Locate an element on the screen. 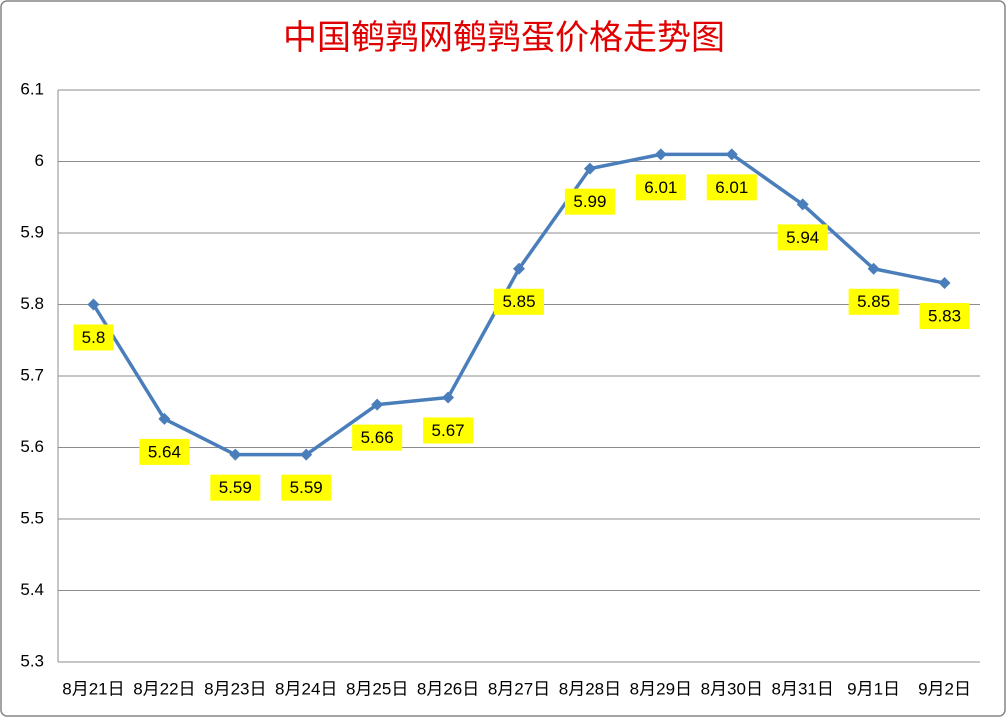 This screenshot has height=718, width=1007. data-label: 5.94 is located at coordinates (802, 237).